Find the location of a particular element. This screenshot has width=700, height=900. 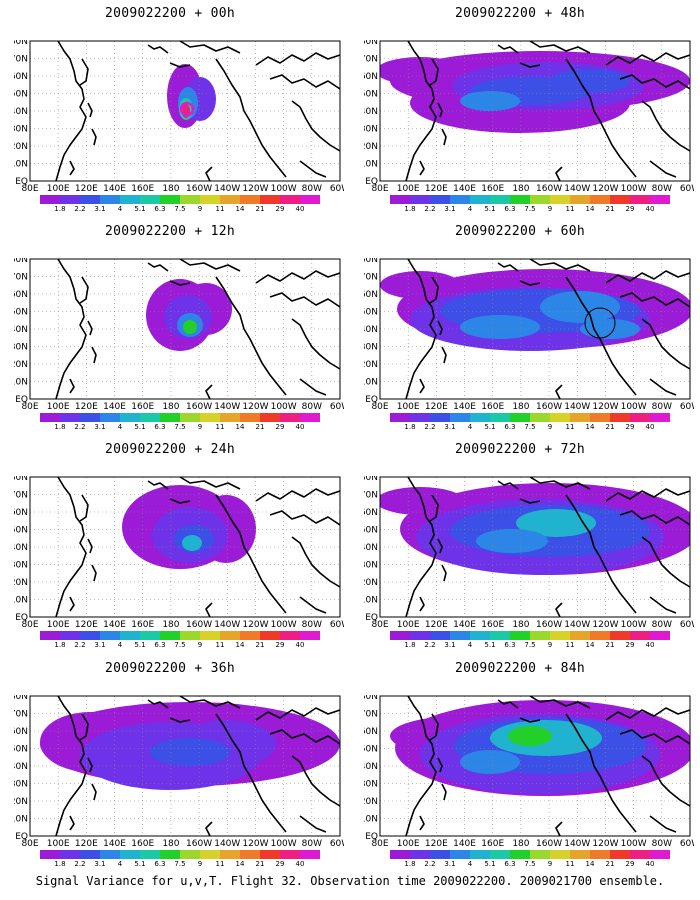

colorbar-label: 1.8 is located at coordinates (60, 864).